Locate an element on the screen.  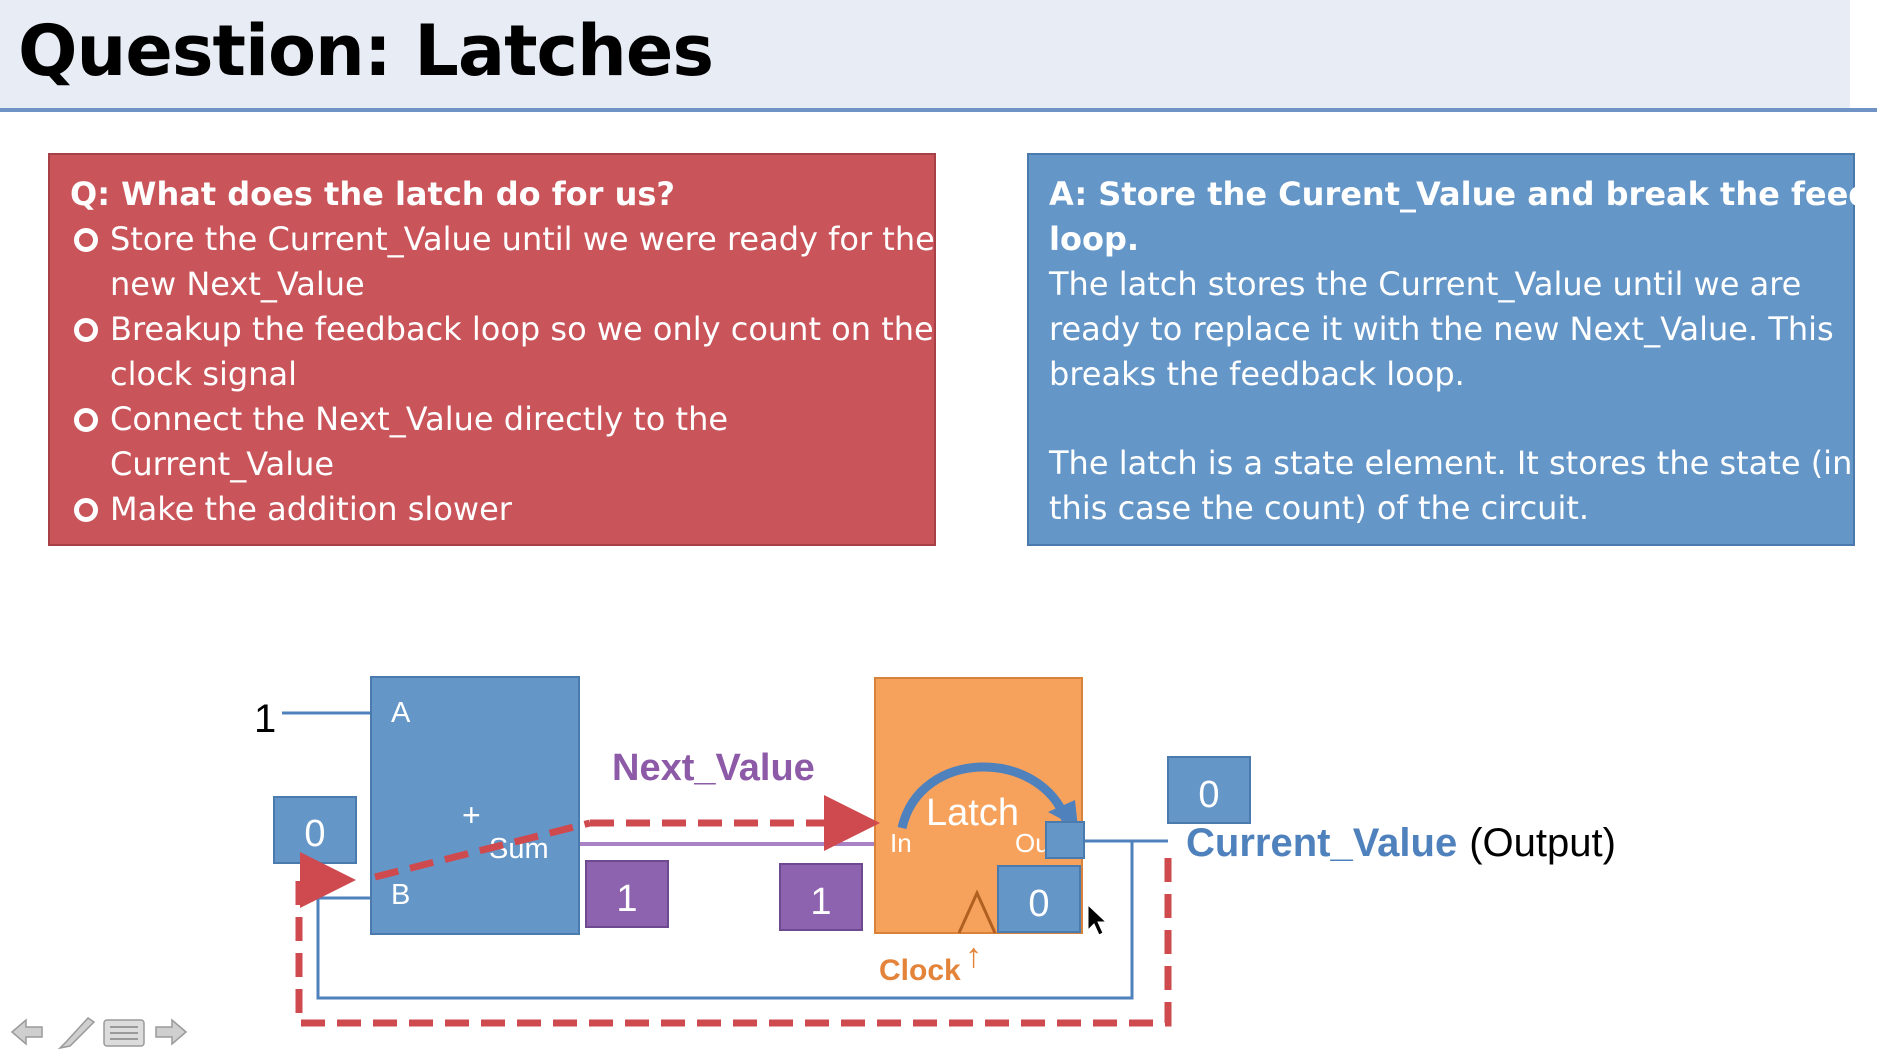
latch-out-port is located at coordinates (1065, 840).